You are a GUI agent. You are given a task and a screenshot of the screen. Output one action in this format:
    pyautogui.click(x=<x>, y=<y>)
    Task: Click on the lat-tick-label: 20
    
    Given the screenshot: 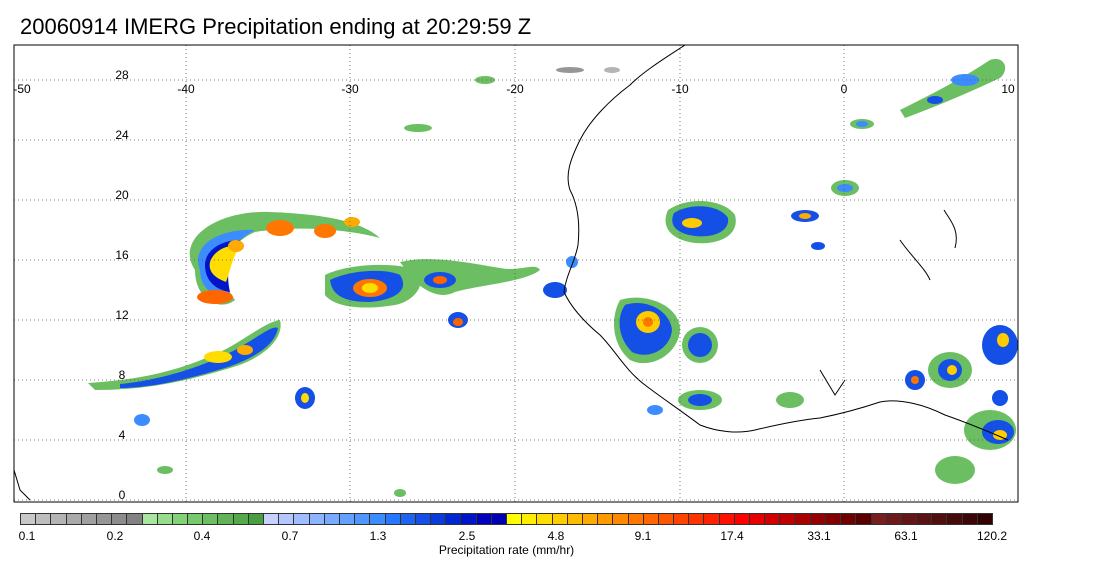 What is the action you would take?
    pyautogui.click(x=122, y=195)
    